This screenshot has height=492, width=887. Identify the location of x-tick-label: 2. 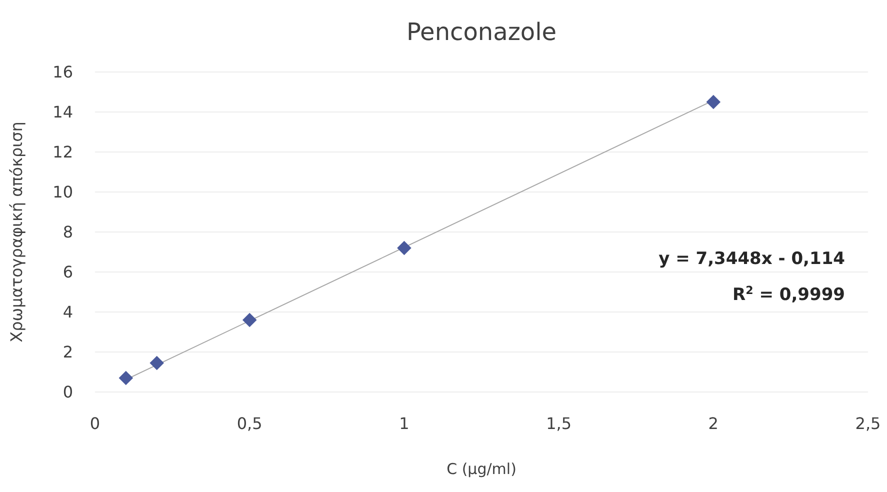
(713, 423).